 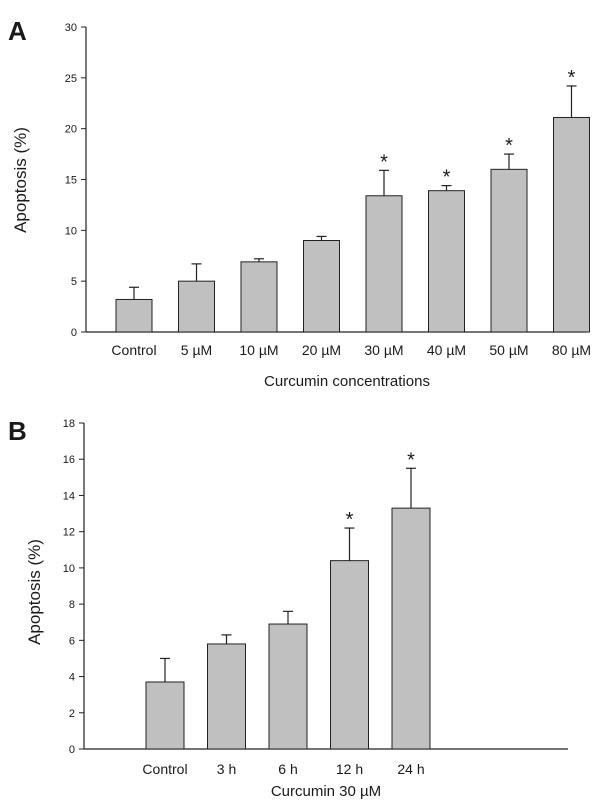 What do you see at coordinates (287, 769) in the screenshot?
I see `panel-b-category-label: 6 h` at bounding box center [287, 769].